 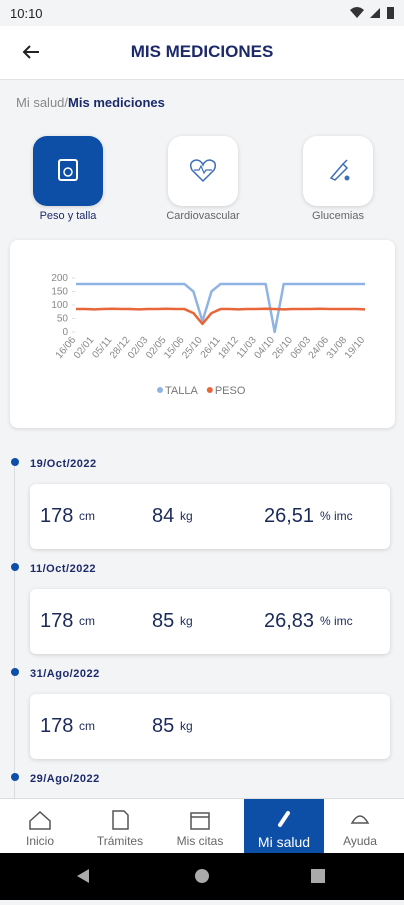 I want to click on record-imc: 26,51, so click(x=289, y=516).